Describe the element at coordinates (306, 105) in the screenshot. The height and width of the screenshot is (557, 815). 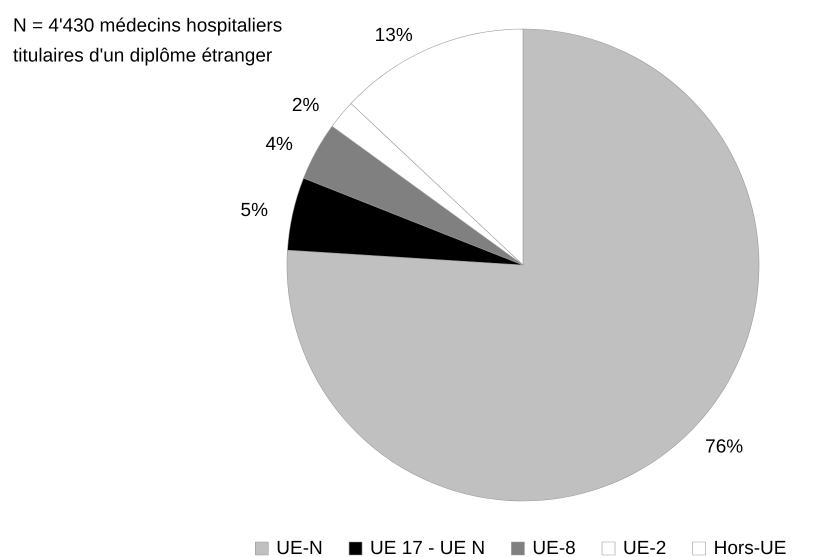
I see `data-label: 2%` at that location.